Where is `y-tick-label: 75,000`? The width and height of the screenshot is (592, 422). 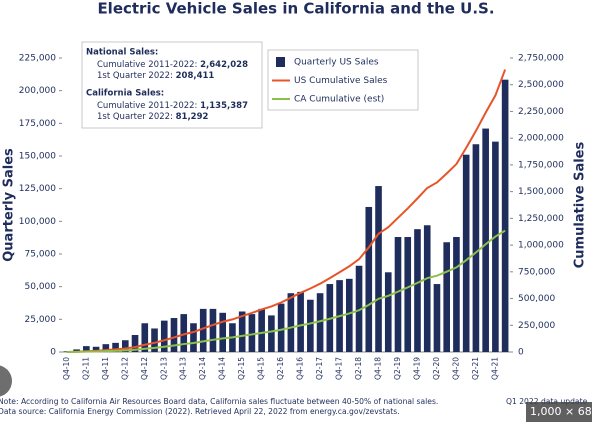 y-tick-label: 75,000 is located at coordinates (41, 255).